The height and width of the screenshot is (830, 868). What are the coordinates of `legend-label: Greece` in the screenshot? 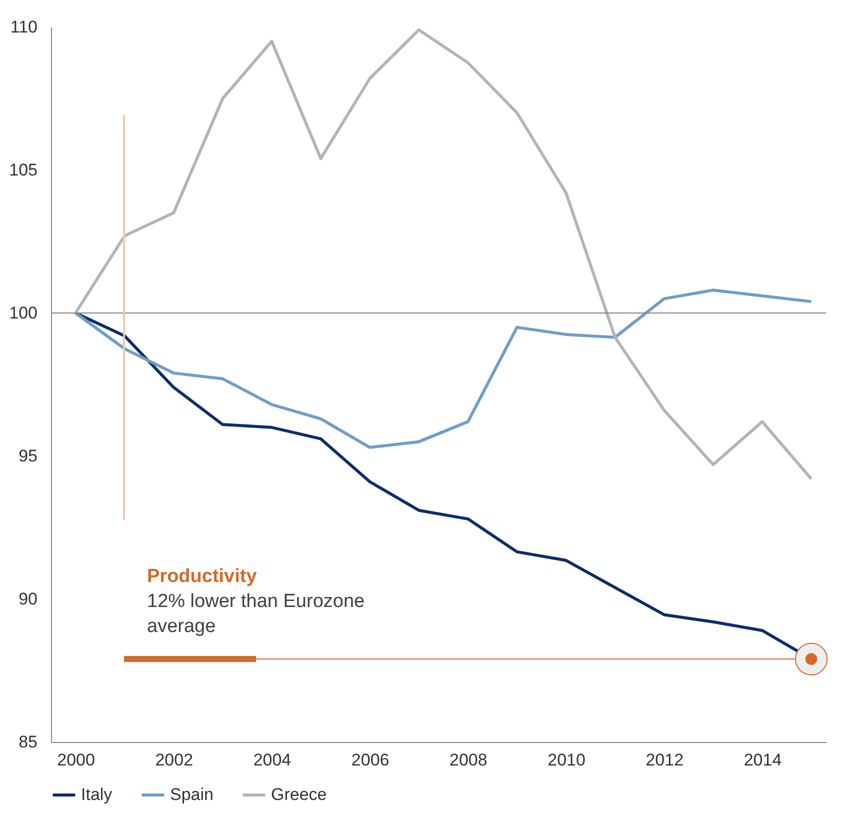 It's located at (299, 794).